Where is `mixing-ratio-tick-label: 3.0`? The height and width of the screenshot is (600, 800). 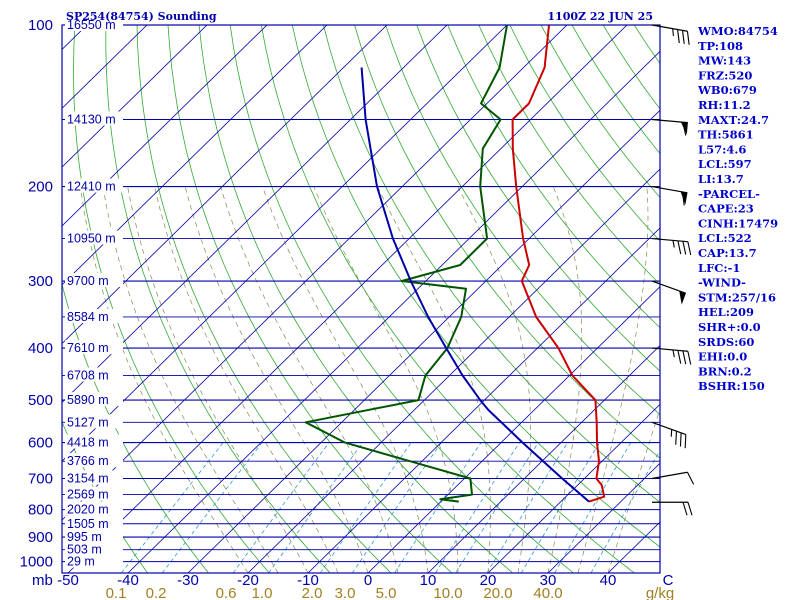
mixing-ratio-tick-label: 3.0 is located at coordinates (345, 592).